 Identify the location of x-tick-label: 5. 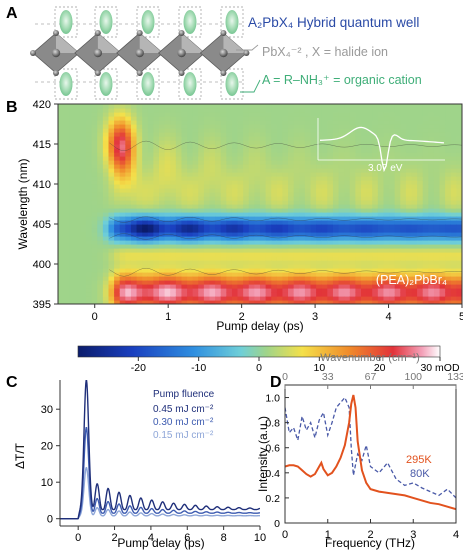
(461, 317).